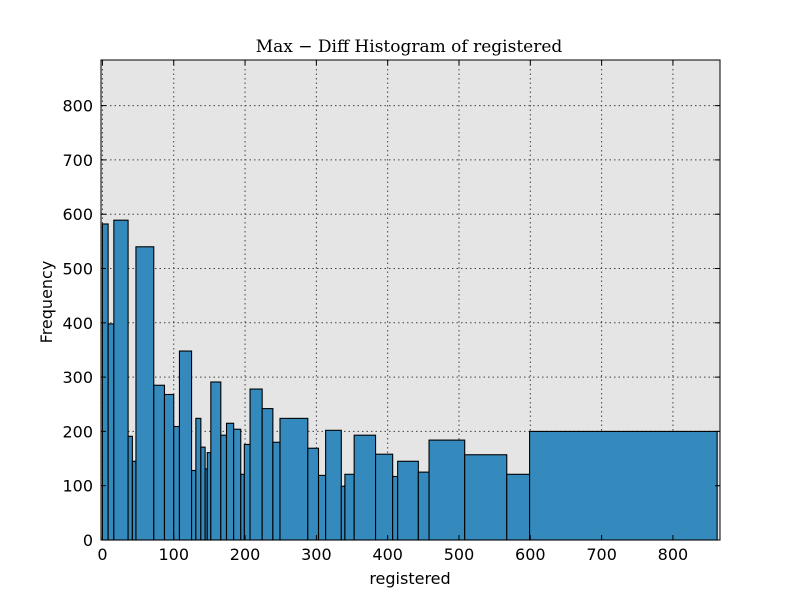  What do you see at coordinates (316, 554) in the screenshot?
I see `x-tick-label: 300` at bounding box center [316, 554].